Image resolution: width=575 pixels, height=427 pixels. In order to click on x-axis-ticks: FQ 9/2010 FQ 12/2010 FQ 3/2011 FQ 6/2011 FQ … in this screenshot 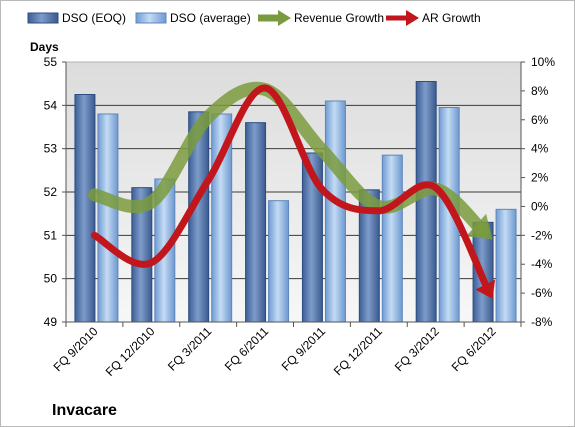, I will do `click(275, 351)`.